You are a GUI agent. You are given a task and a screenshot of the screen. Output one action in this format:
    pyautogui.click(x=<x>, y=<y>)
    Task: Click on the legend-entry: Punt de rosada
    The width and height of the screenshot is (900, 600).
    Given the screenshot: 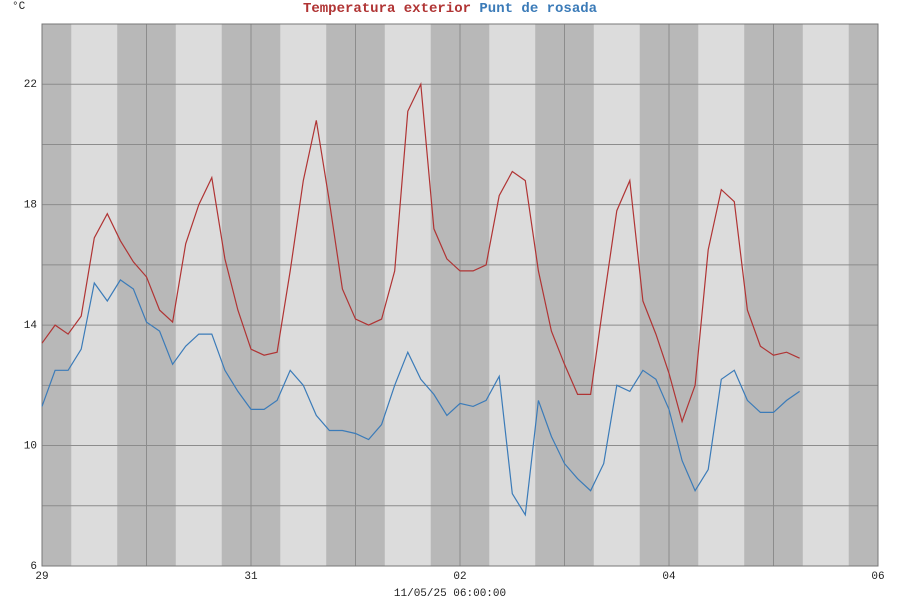 What is the action you would take?
    pyautogui.click(x=538, y=9)
    